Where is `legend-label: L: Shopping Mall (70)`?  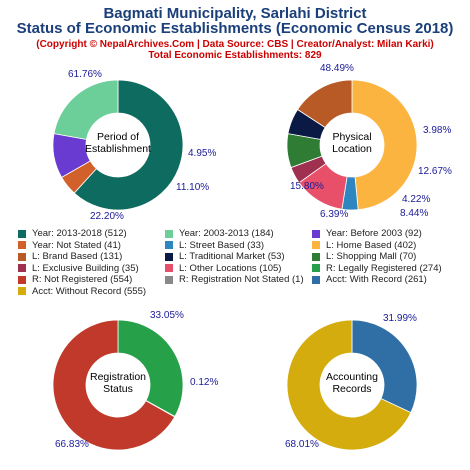
legend-label: L: Shopping Mall (70) is located at coordinates (371, 257).